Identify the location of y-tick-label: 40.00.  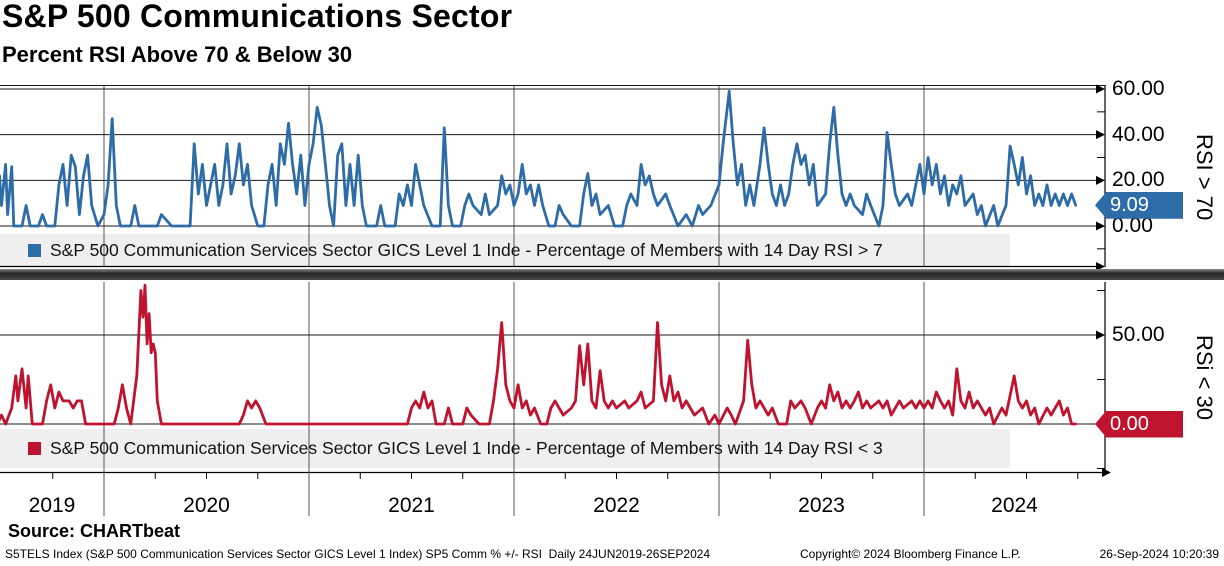
(1138, 134).